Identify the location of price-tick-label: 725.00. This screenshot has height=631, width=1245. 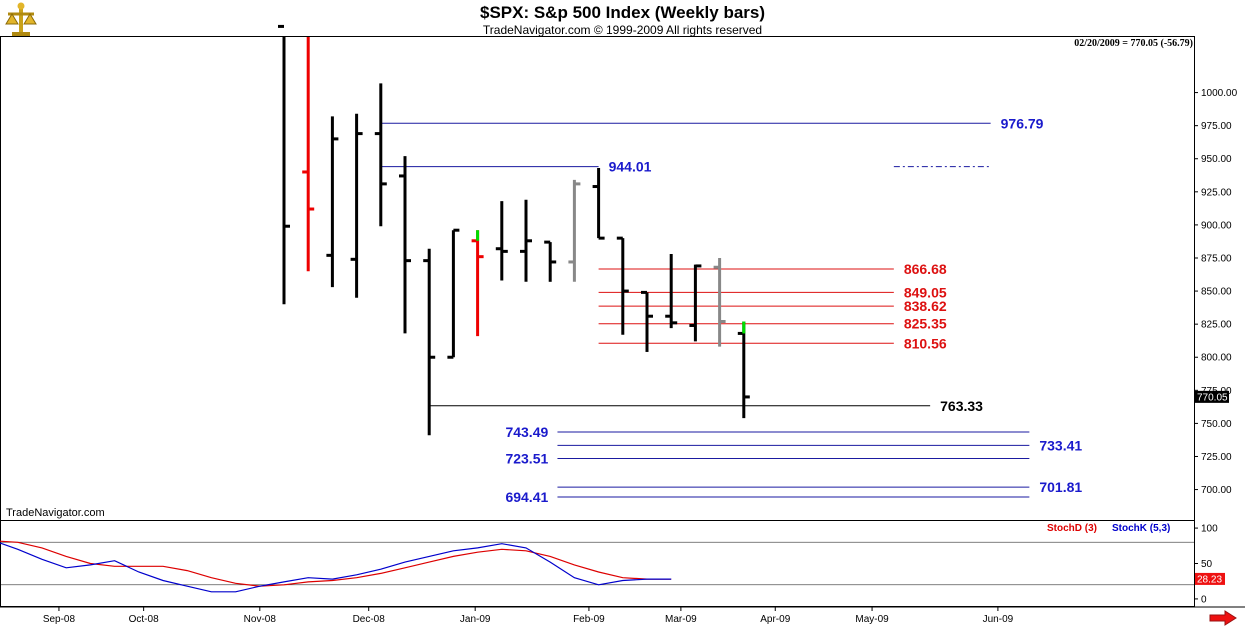
(1216, 457).